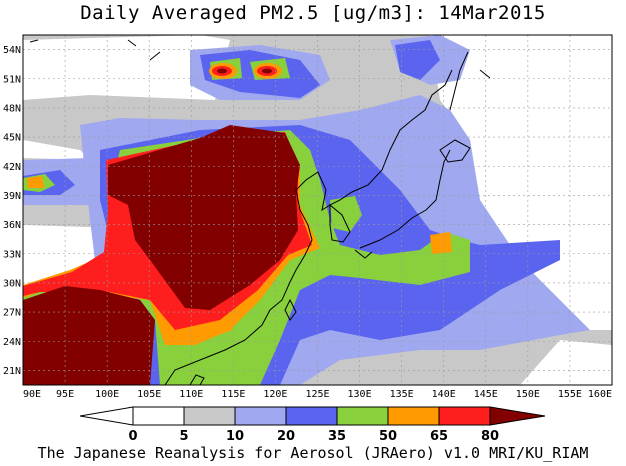  Describe the element at coordinates (12, 371) in the screenshot. I see `y-tick-label: 21N` at that location.